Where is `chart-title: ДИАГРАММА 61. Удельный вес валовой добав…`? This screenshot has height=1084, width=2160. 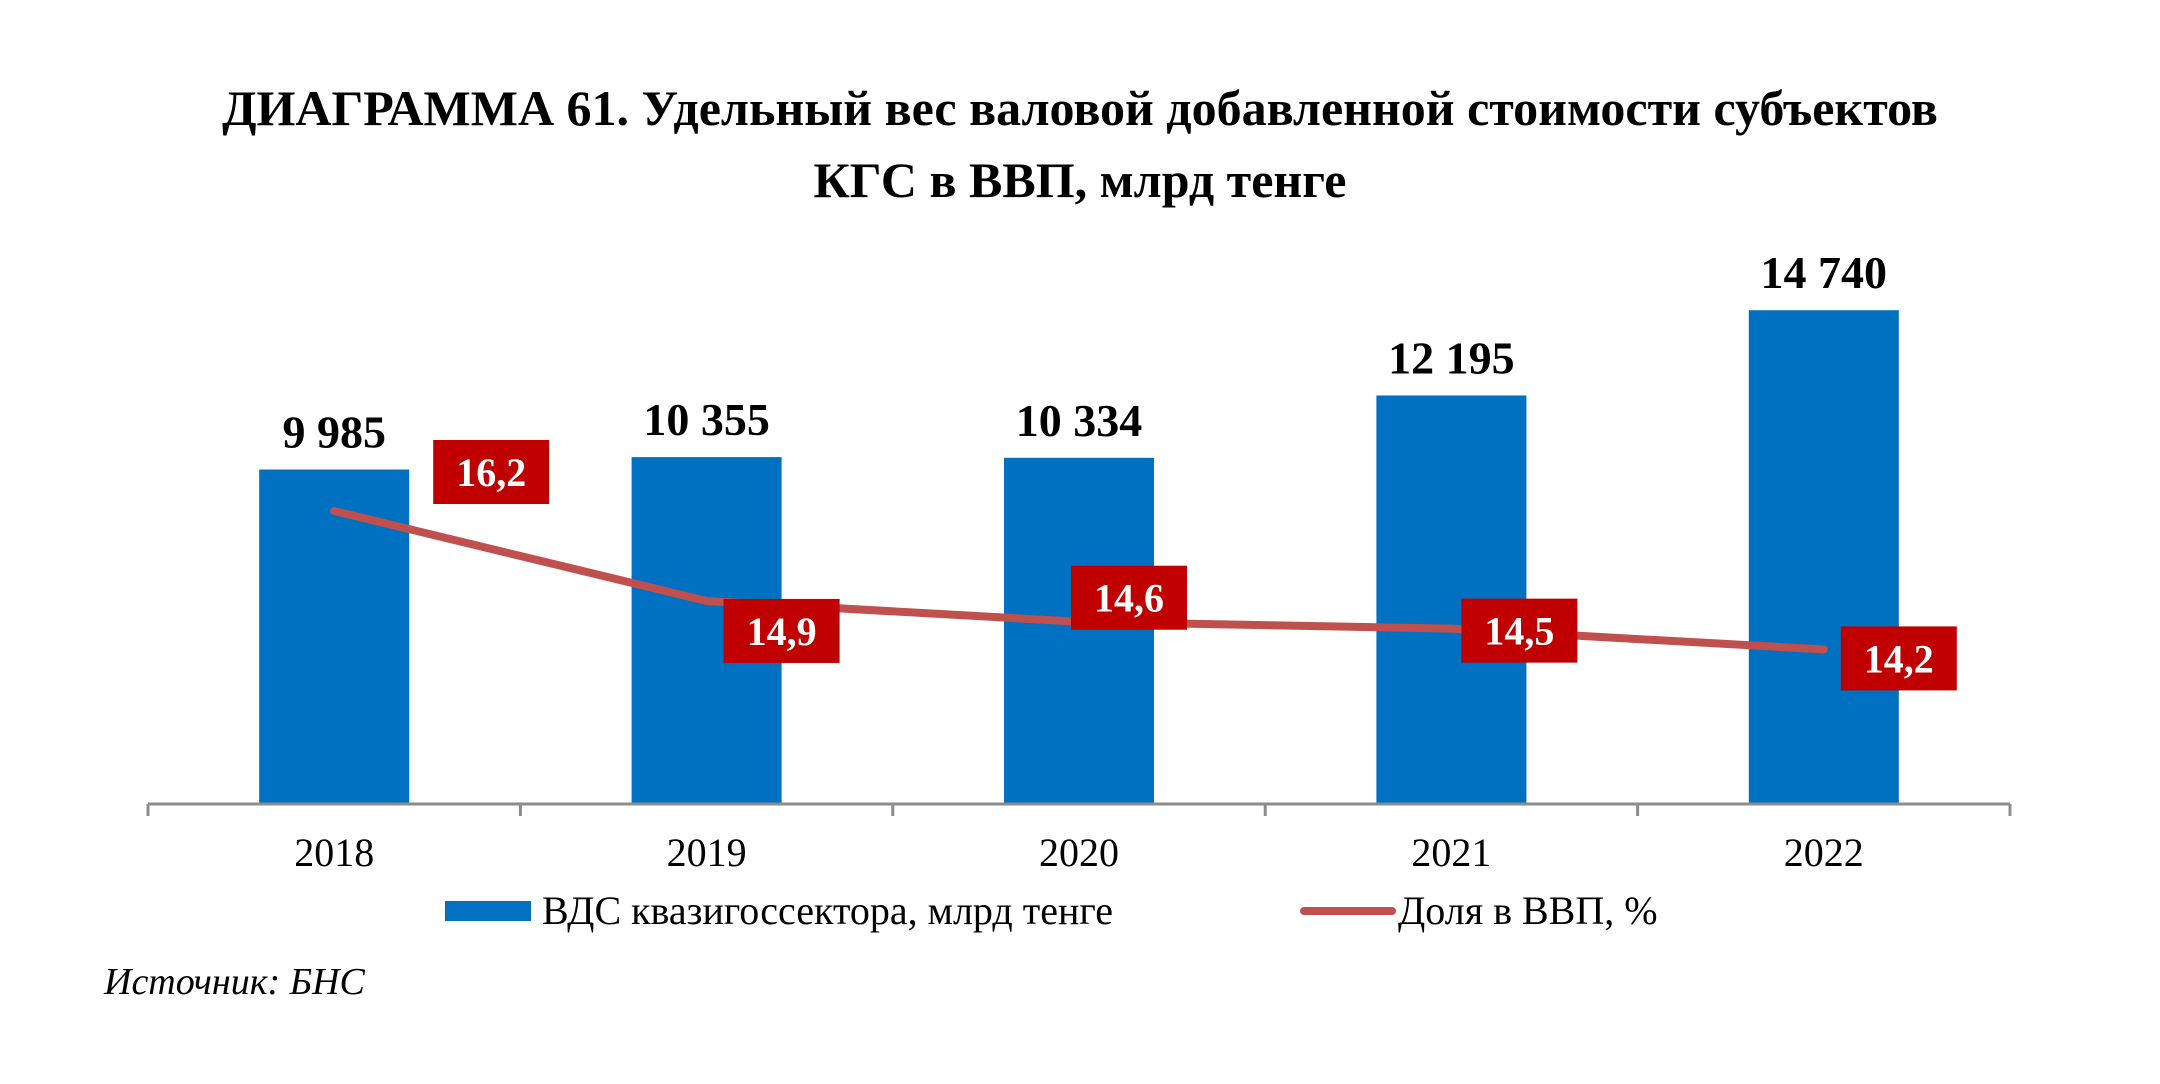
chart-title: ДИАГРАММА 61. Удельный вес валовой добав… is located at coordinates (1080, 144).